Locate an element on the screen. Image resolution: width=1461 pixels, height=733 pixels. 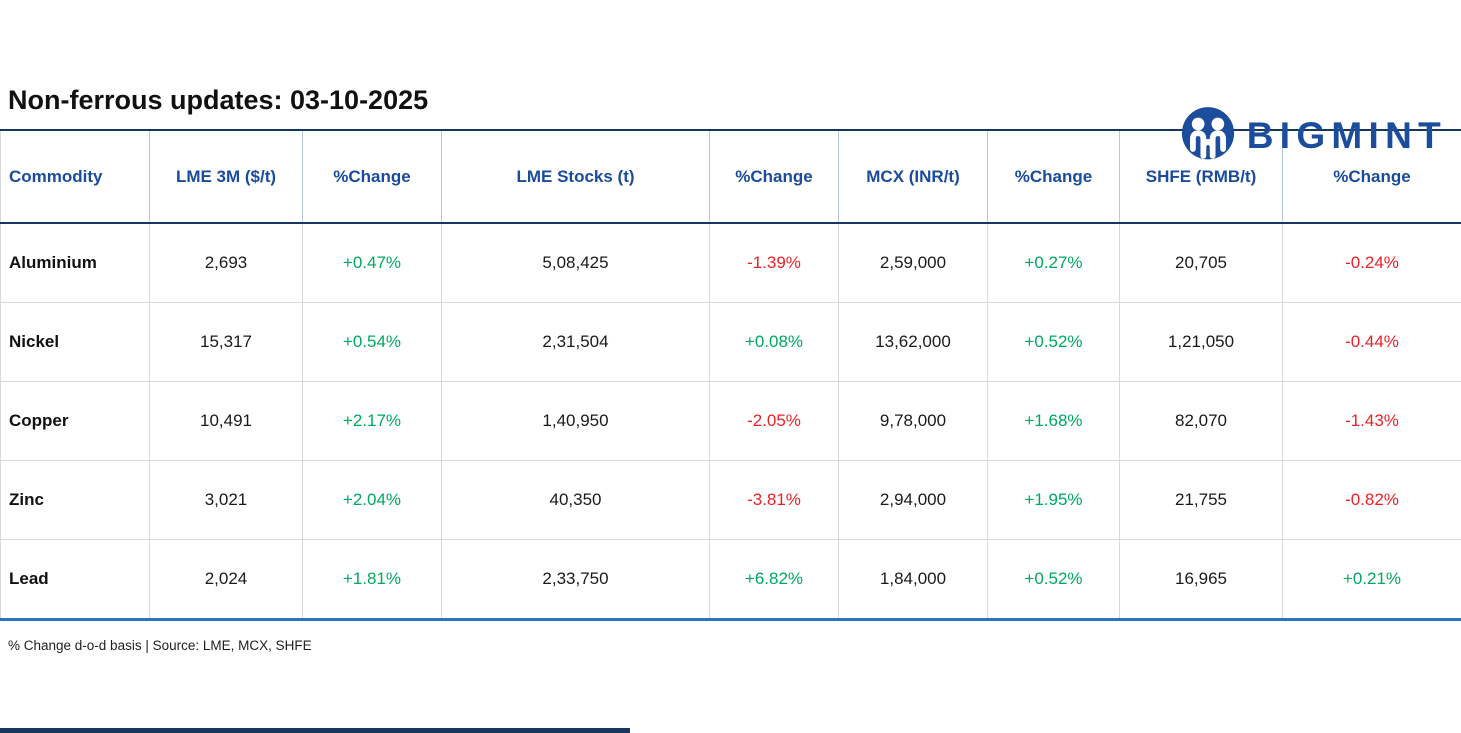
lme-stocks-cell: 40,350 is located at coordinates (576, 500).